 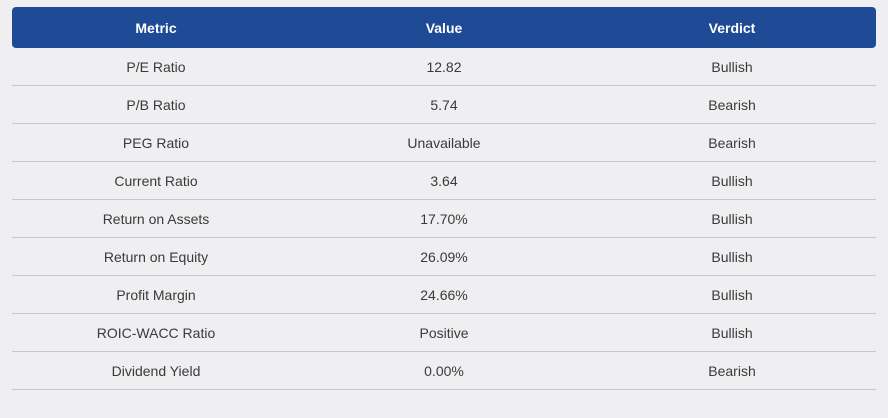 I want to click on column-header-metric: Metric, so click(x=156, y=27).